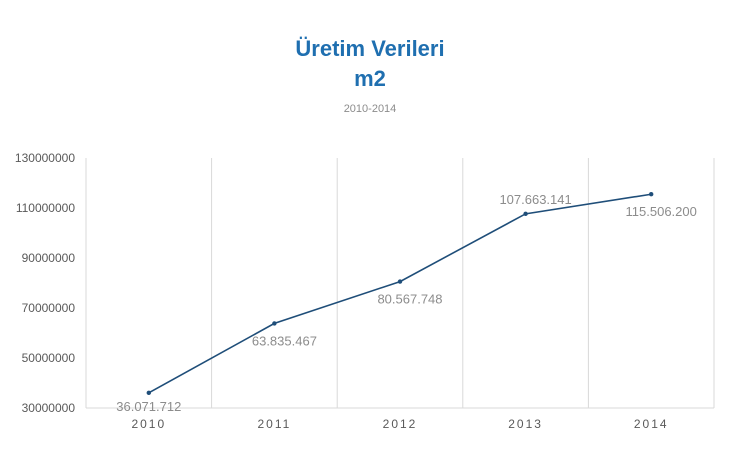 This screenshot has width=740, height=450. I want to click on data-label: 36.071.712, so click(148, 406).